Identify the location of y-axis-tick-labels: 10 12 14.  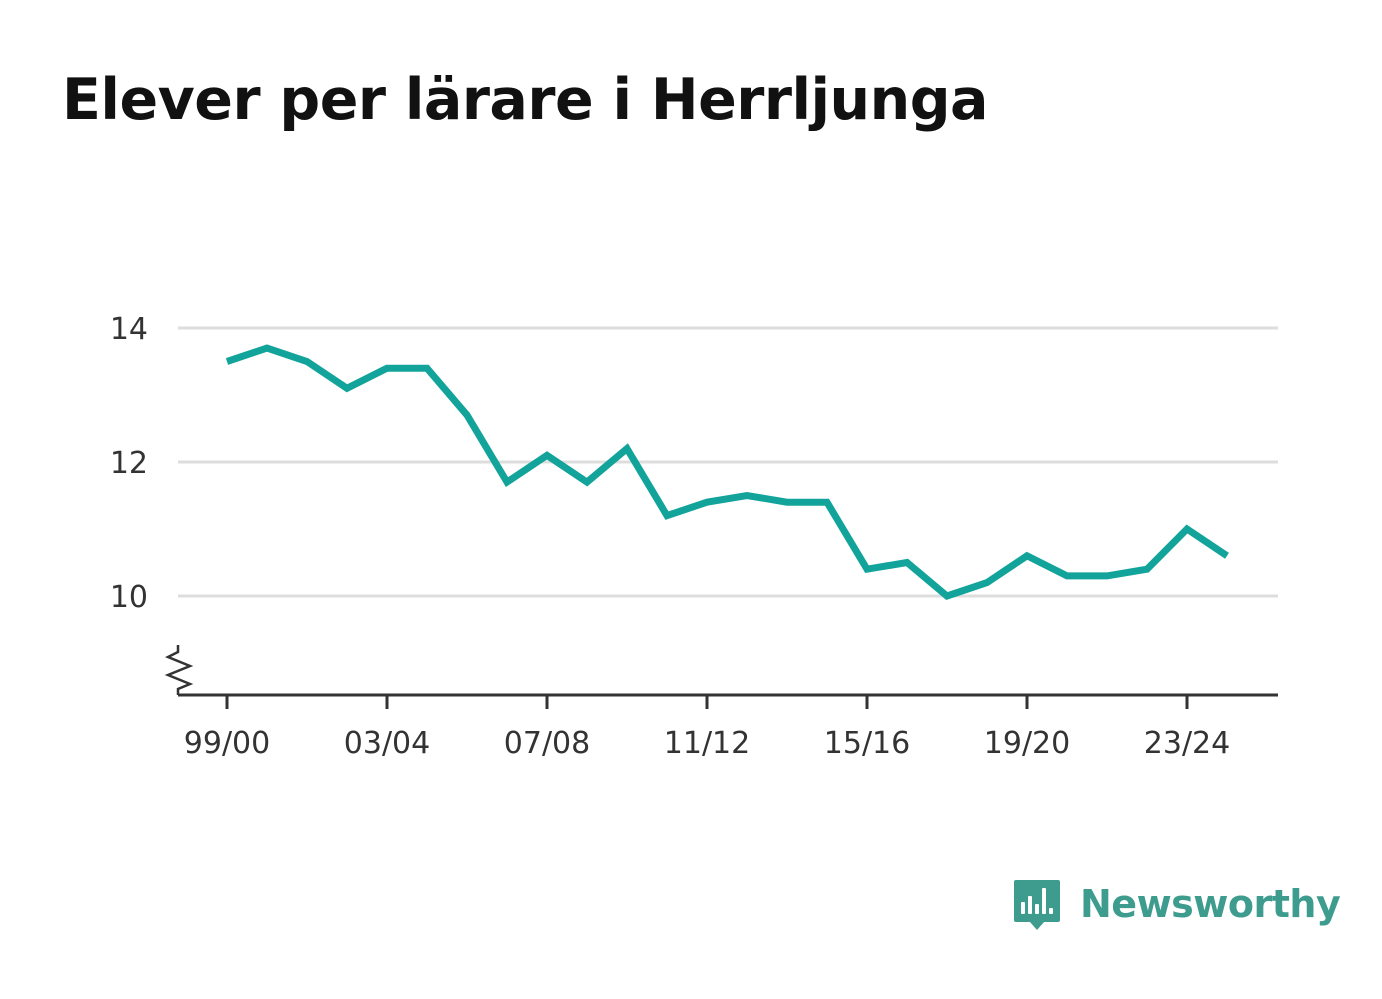
(129, 463).